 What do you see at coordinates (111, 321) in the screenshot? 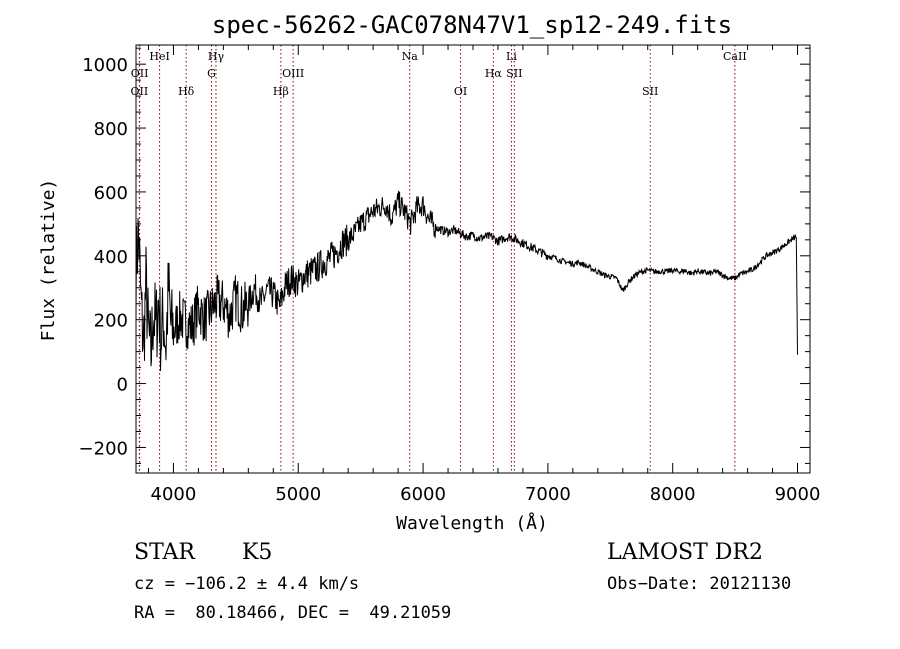
I see `y-tick-label: 200` at bounding box center [111, 321].